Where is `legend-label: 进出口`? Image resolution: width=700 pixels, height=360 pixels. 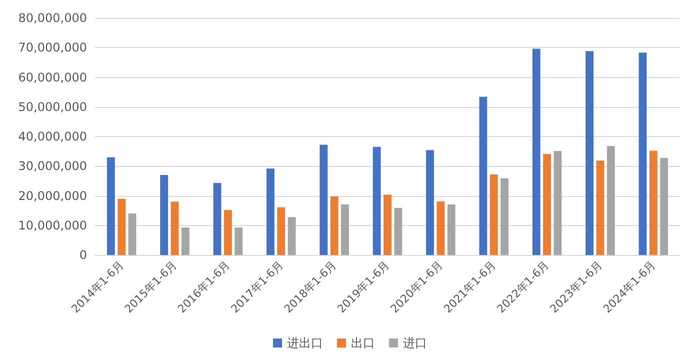
legend-label: 进出口 is located at coordinates (305, 343).